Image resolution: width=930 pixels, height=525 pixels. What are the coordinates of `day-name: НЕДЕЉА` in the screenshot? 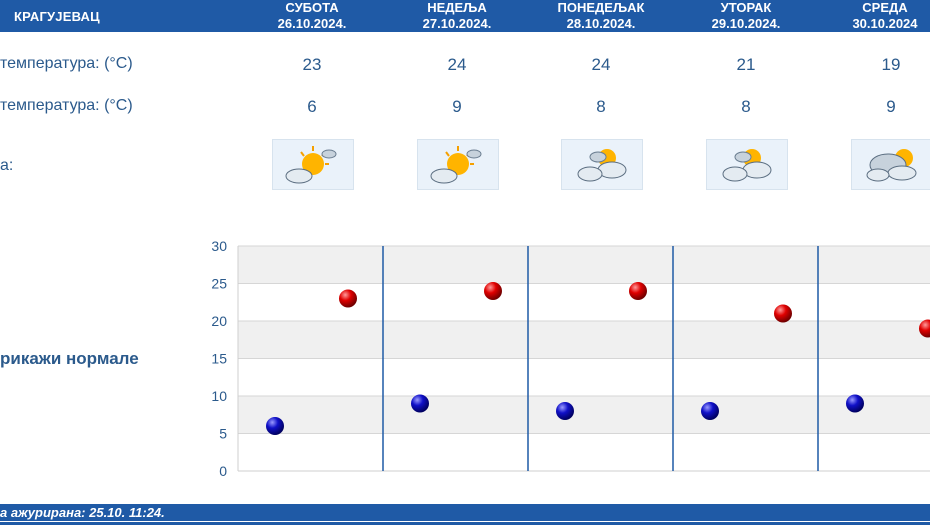 It's located at (457, 7).